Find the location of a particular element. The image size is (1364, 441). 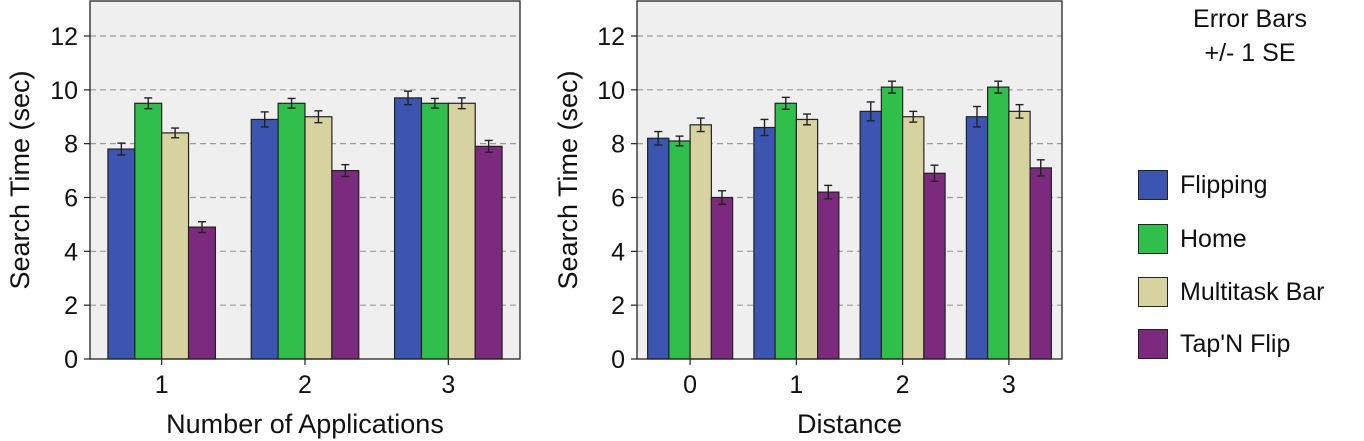

legend-label-tapn-flip: Tap'N Flip is located at coordinates (1235, 343).